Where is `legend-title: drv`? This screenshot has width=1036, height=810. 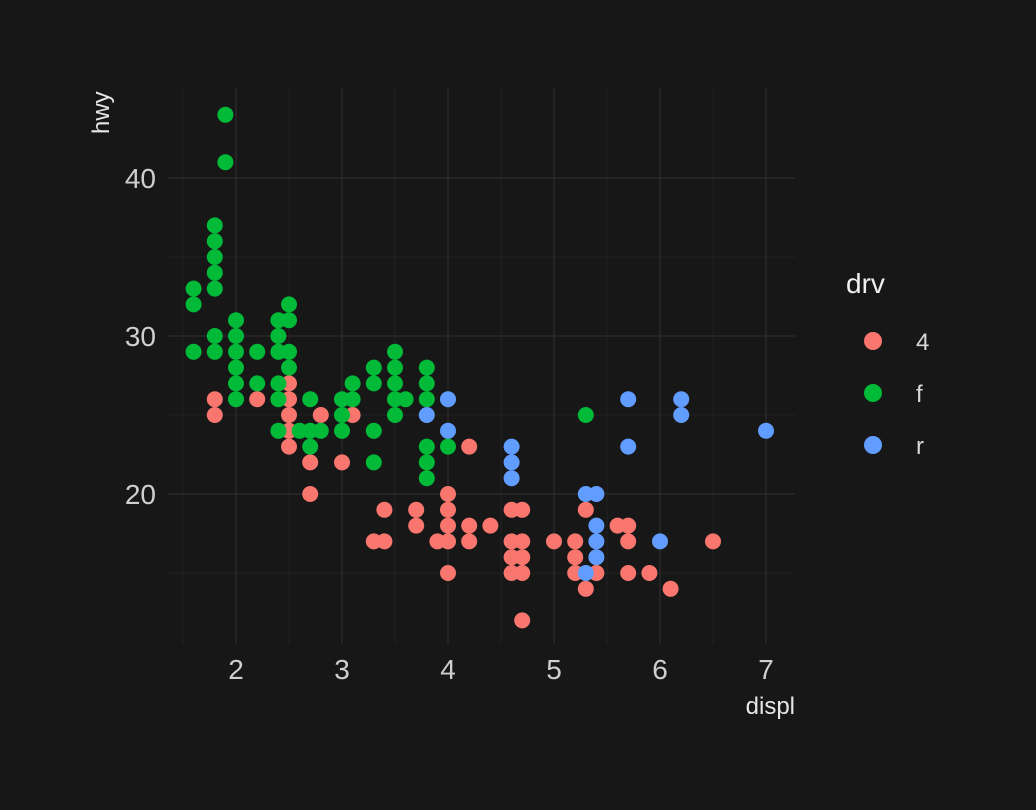 legend-title: drv is located at coordinates (865, 283).